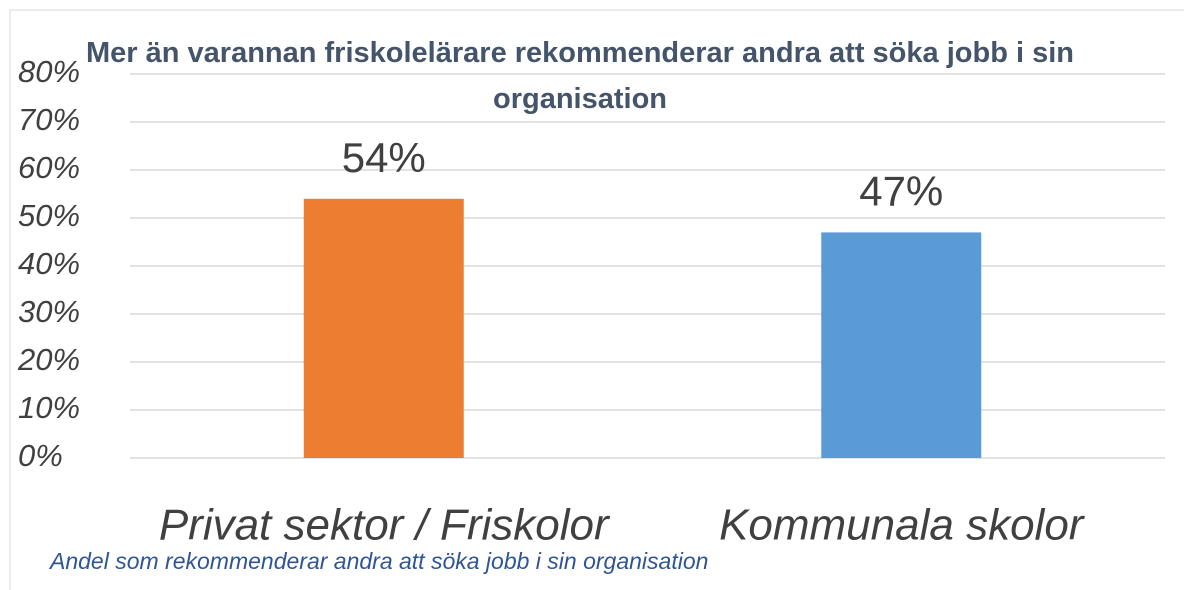 The height and width of the screenshot is (590, 1184). What do you see at coordinates (49, 71) in the screenshot?
I see `y-tick-label: 80%` at bounding box center [49, 71].